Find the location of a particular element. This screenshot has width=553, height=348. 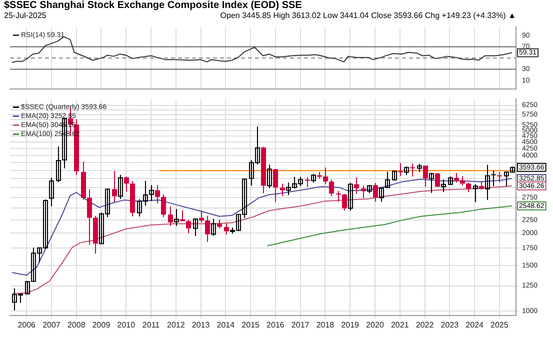

x-tick-label: 2025 is located at coordinates (499, 325).